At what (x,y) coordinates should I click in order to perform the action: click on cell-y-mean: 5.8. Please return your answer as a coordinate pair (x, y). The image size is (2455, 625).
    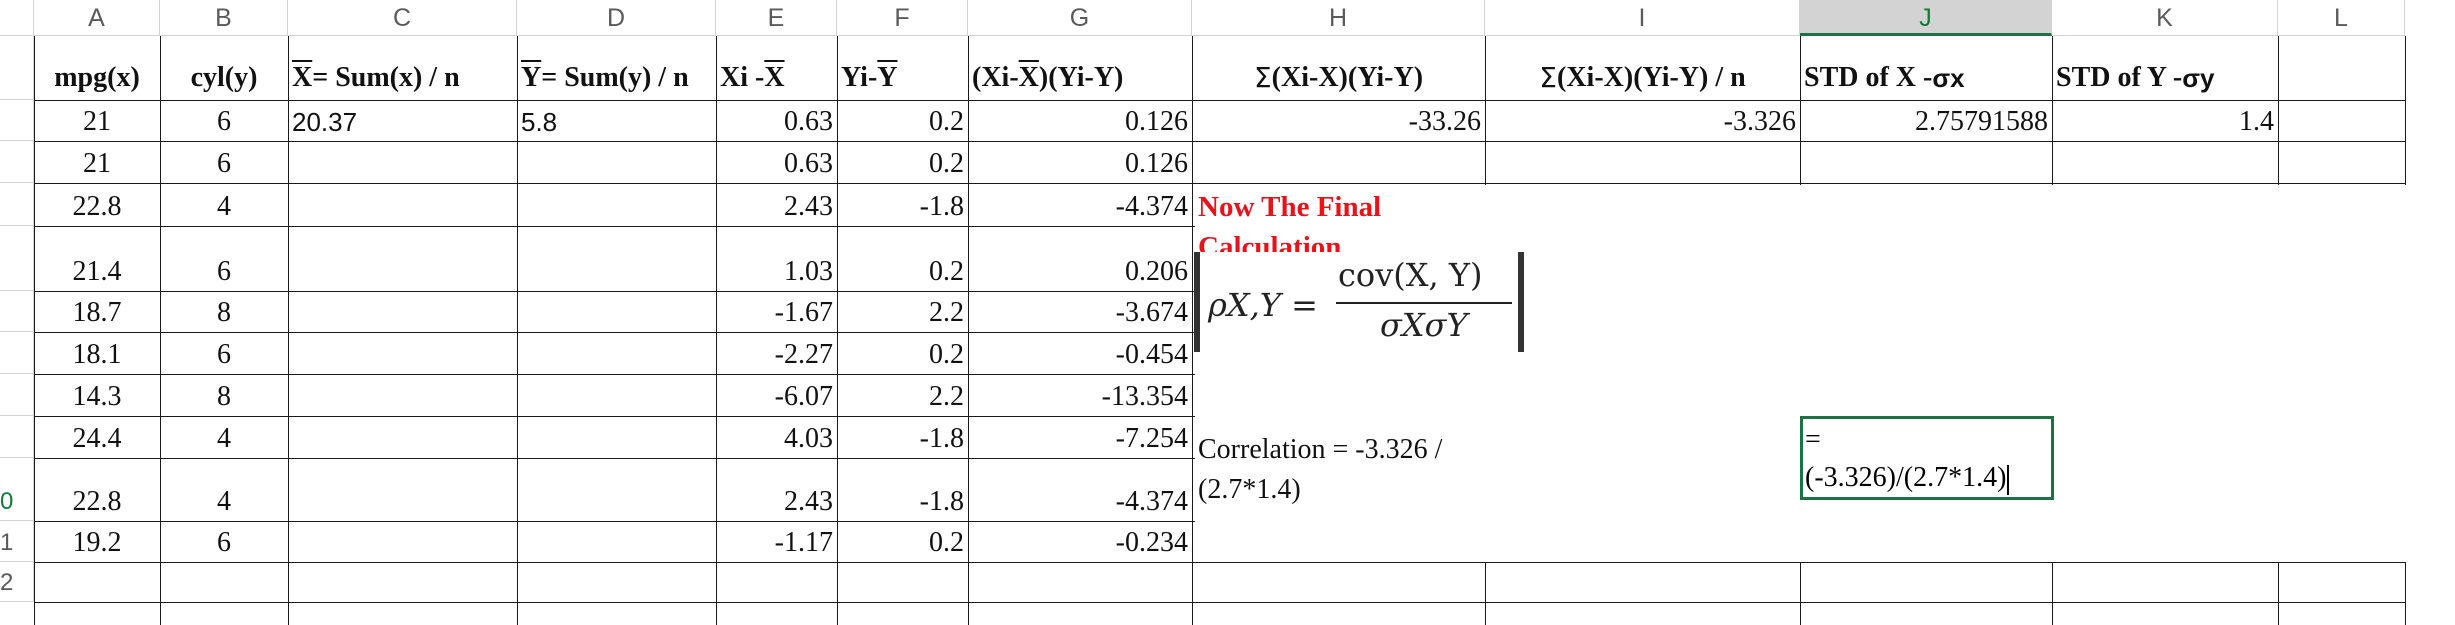
    Looking at the image, I should click on (616, 120).